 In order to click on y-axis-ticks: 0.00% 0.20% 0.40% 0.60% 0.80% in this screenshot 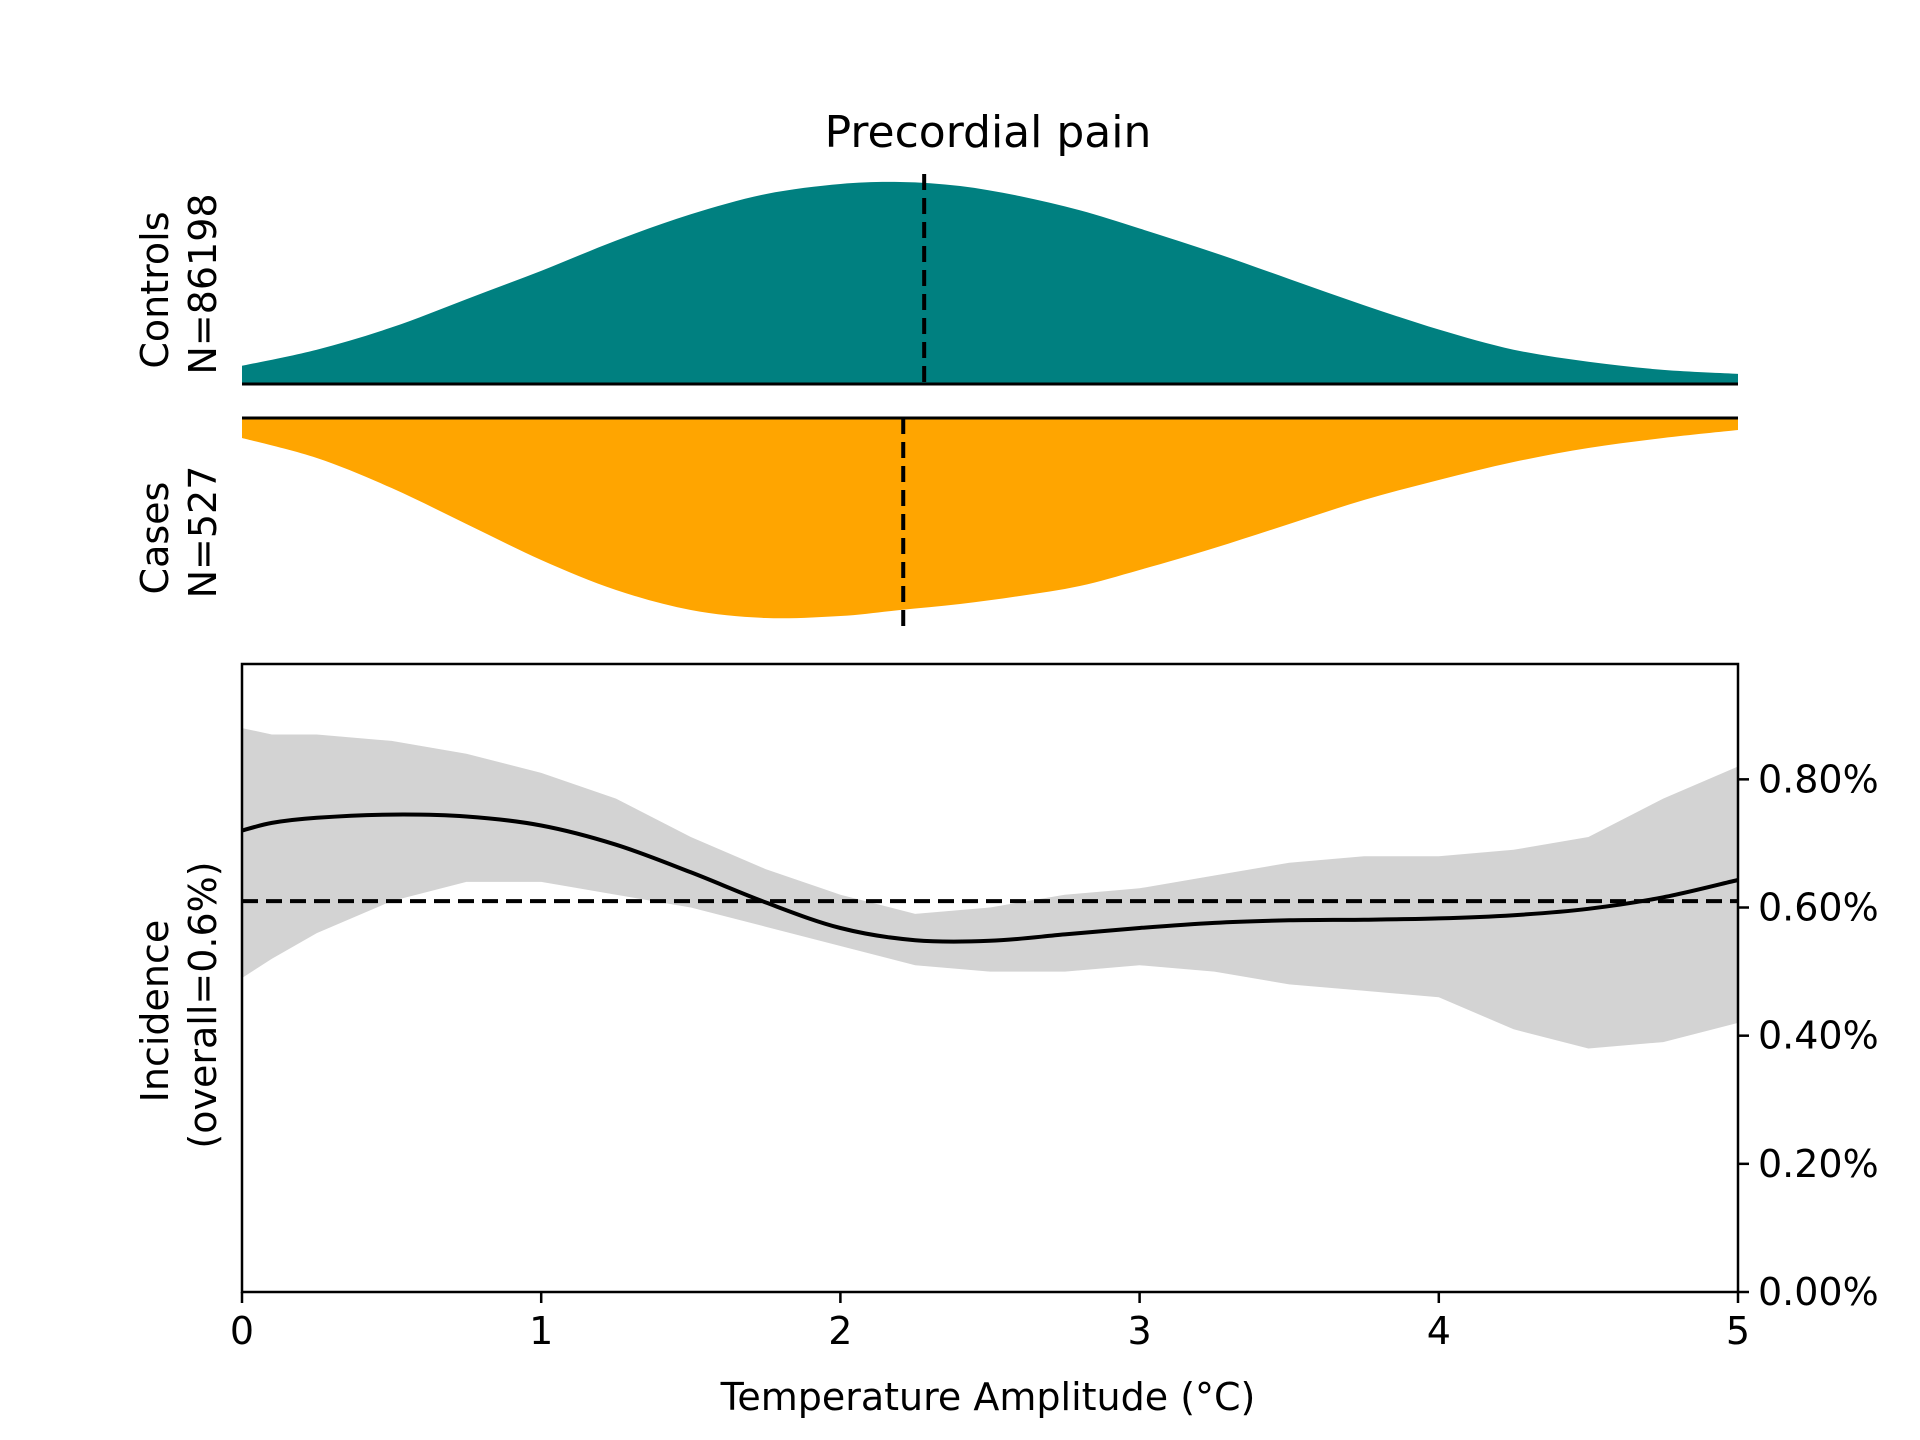, I will do `click(1808, 1035)`.